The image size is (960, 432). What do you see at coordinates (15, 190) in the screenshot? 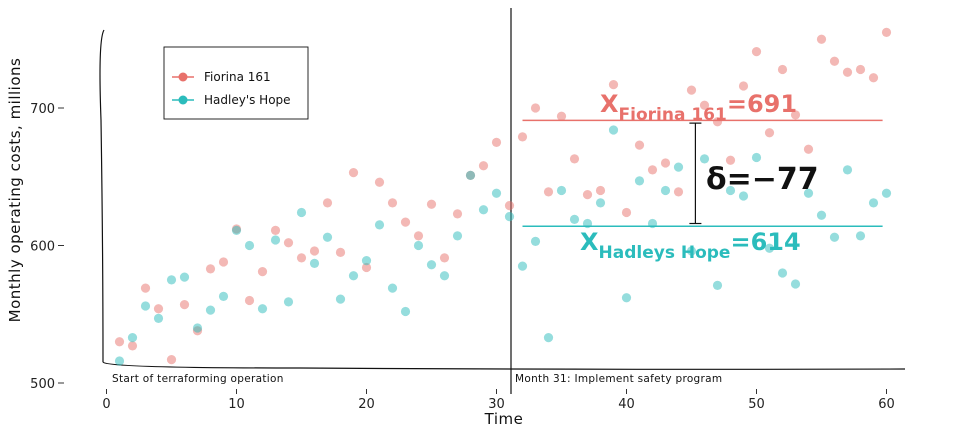
I see `y-axis-title: Monthly operating costs, millions` at bounding box center [15, 190].